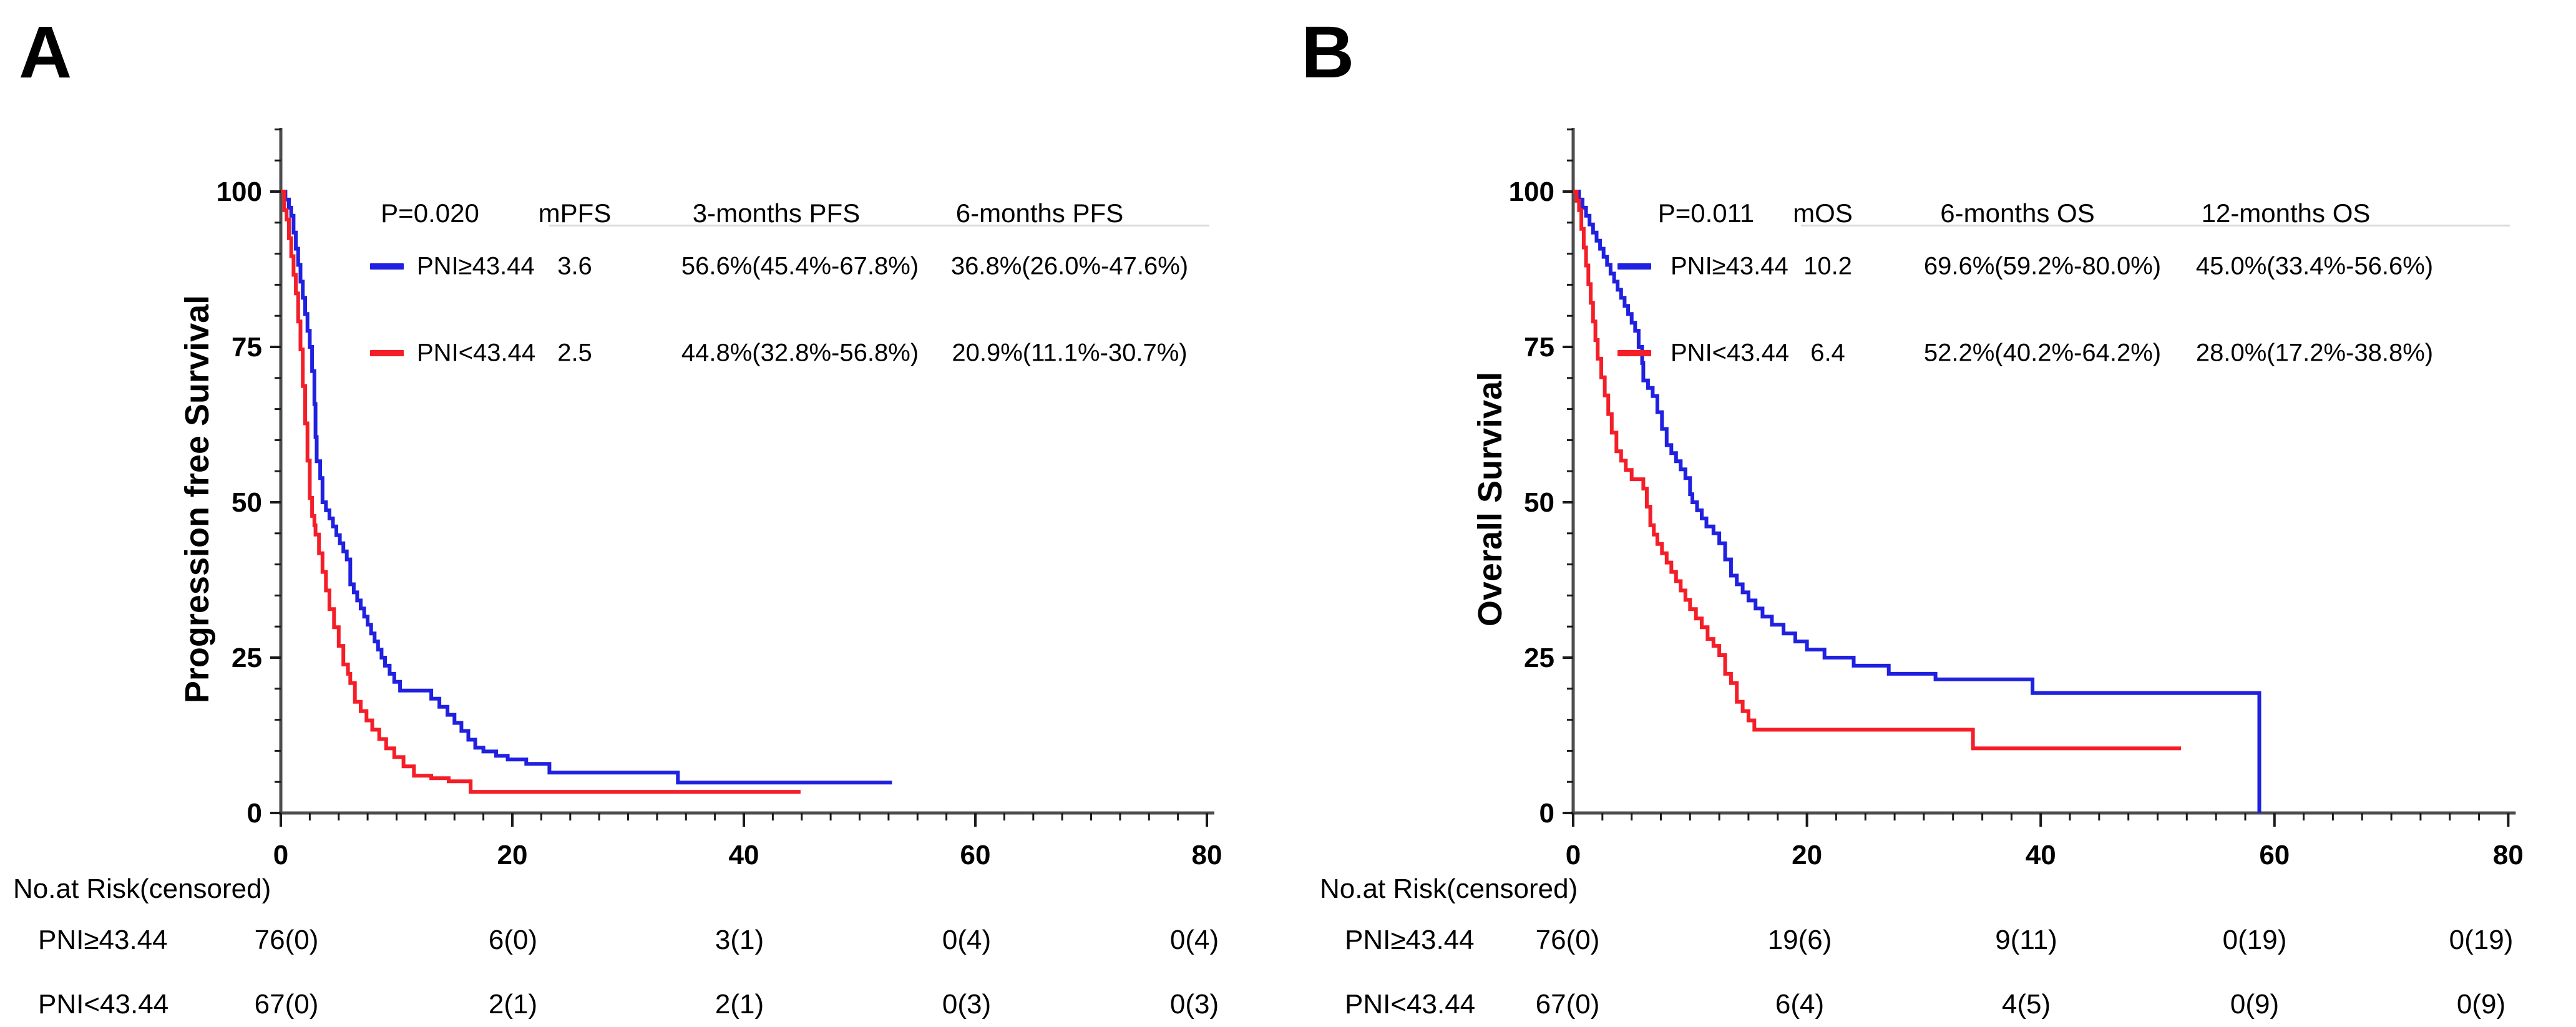 The height and width of the screenshot is (1027, 2576). I want to click on os-risk-low-t20: 6(4), so click(1800, 1004).